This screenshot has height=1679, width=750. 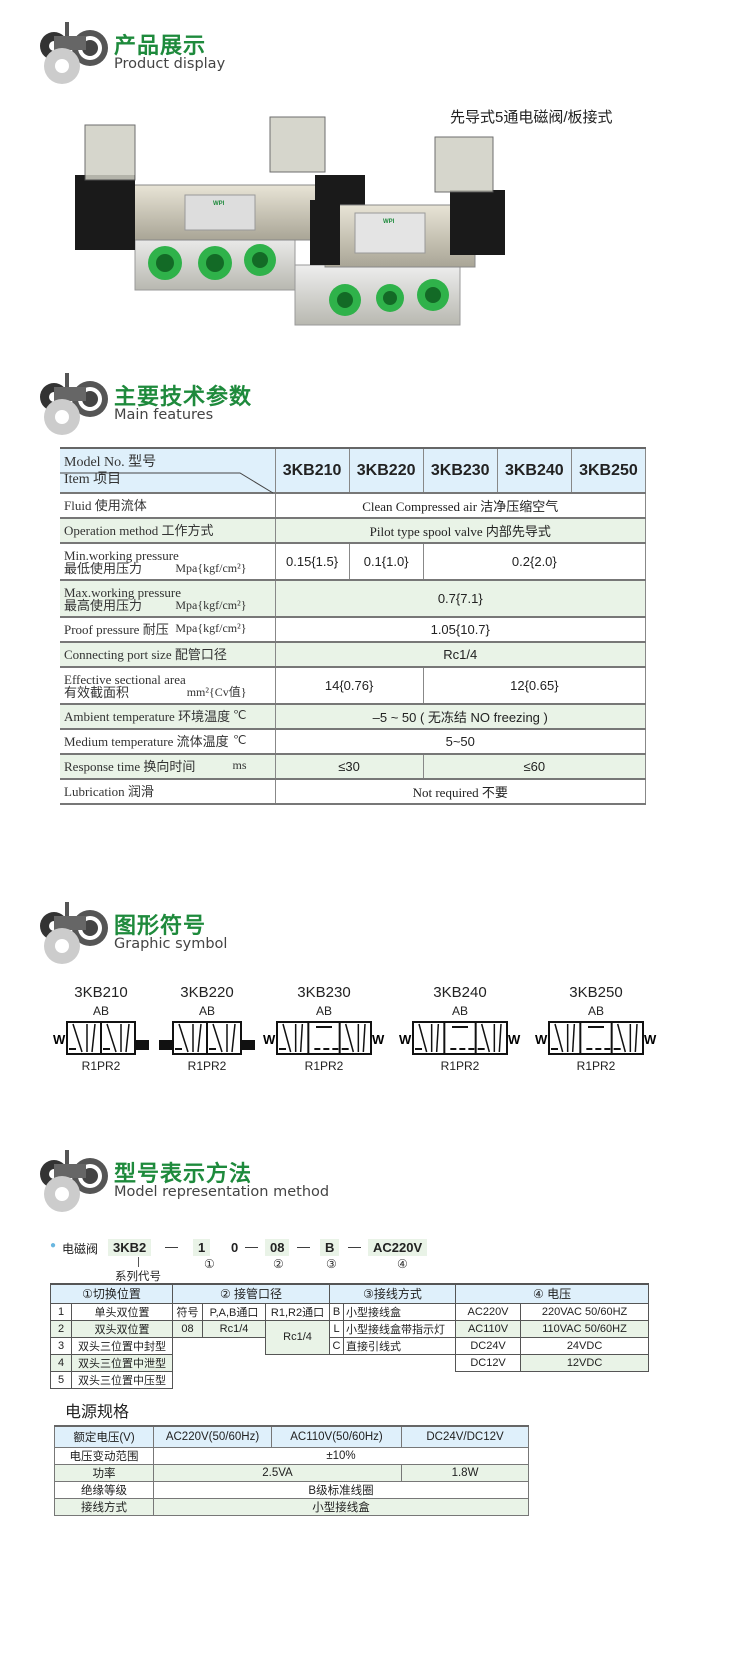 What do you see at coordinates (324, 992) in the screenshot?
I see `symbol-model: 3KB230` at bounding box center [324, 992].